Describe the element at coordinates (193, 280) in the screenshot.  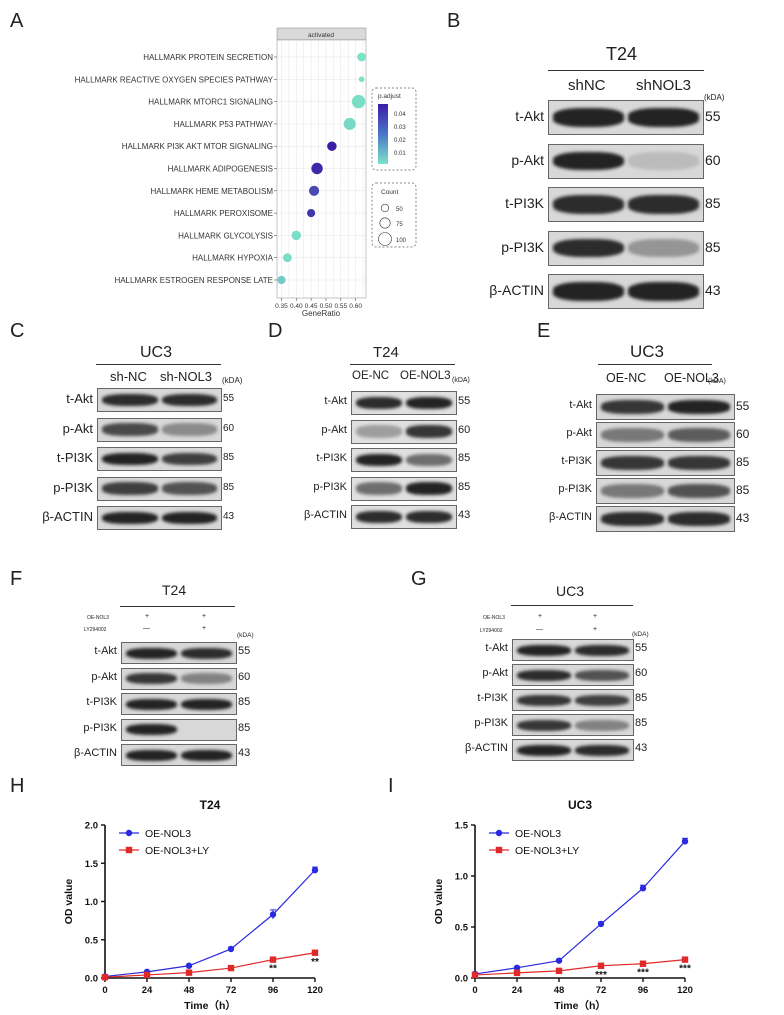
I see `pathway-label: HALLMARK ESTROGEN RESPONSE LATE` at that location.